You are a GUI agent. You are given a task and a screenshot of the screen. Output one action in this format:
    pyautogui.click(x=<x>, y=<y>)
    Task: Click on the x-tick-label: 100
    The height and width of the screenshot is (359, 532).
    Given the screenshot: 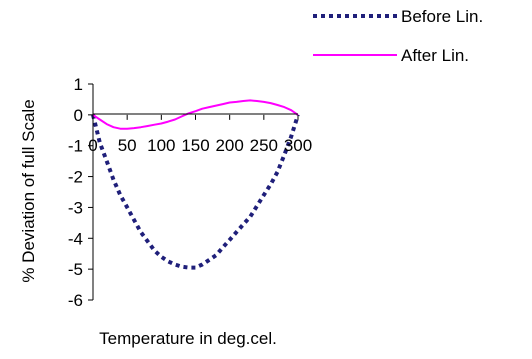 What is the action you would take?
    pyautogui.click(x=161, y=145)
    